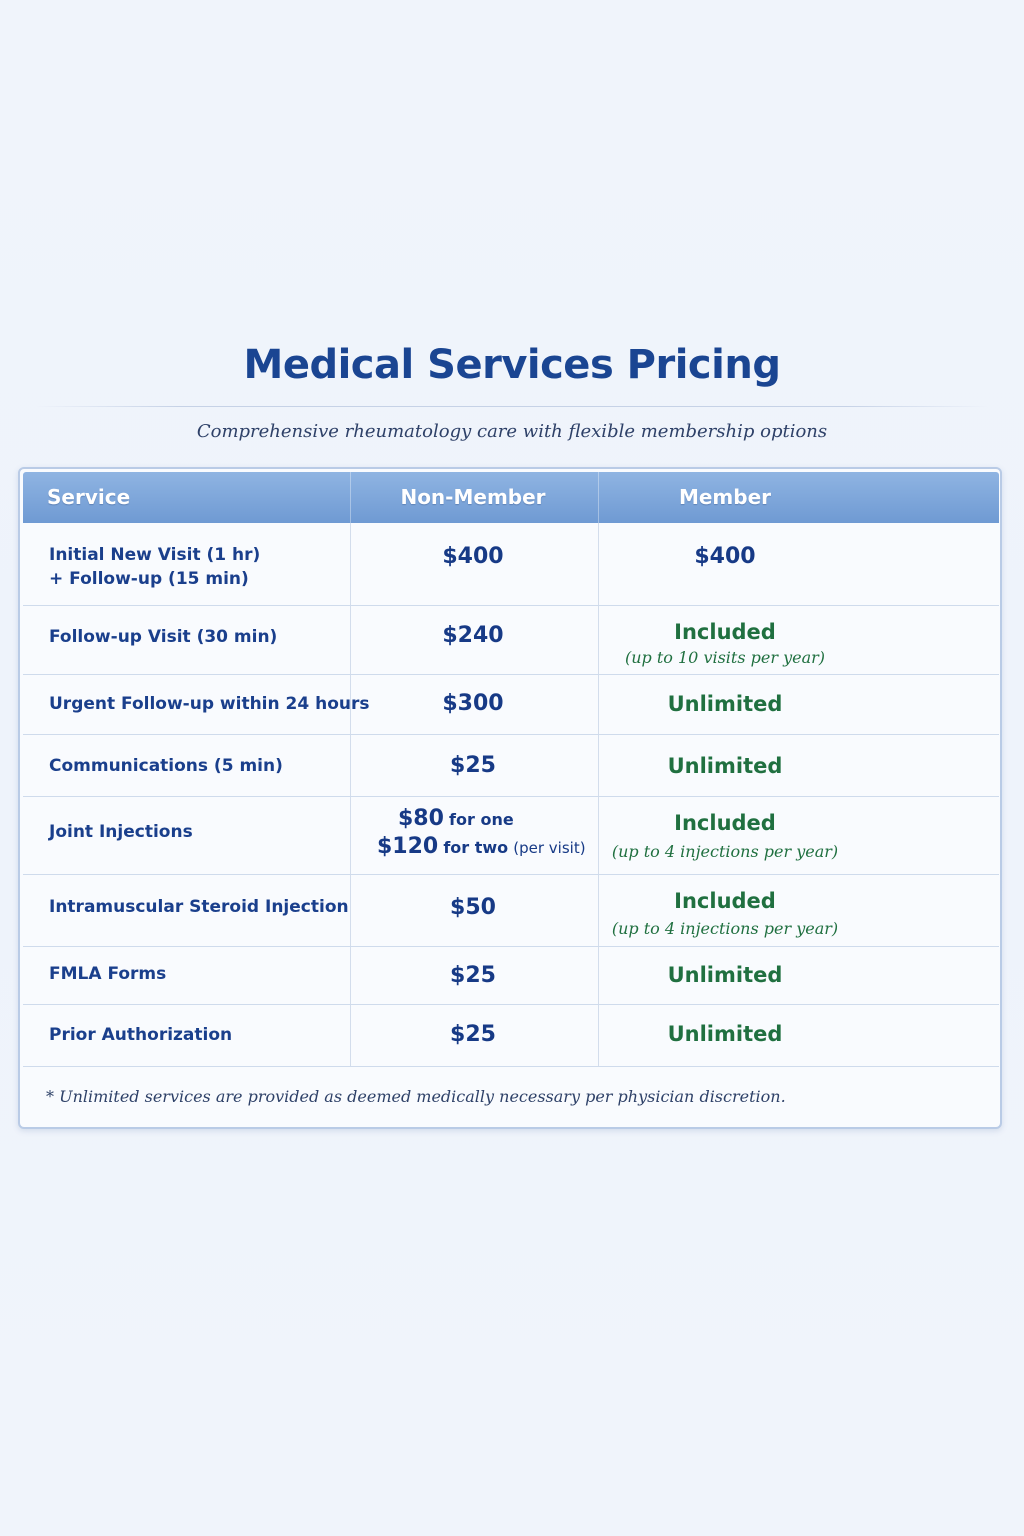 This screenshot has width=1024, height=1536. What do you see at coordinates (725, 657) in the screenshot?
I see `member-note: (up to 10 visits per year)` at bounding box center [725, 657].